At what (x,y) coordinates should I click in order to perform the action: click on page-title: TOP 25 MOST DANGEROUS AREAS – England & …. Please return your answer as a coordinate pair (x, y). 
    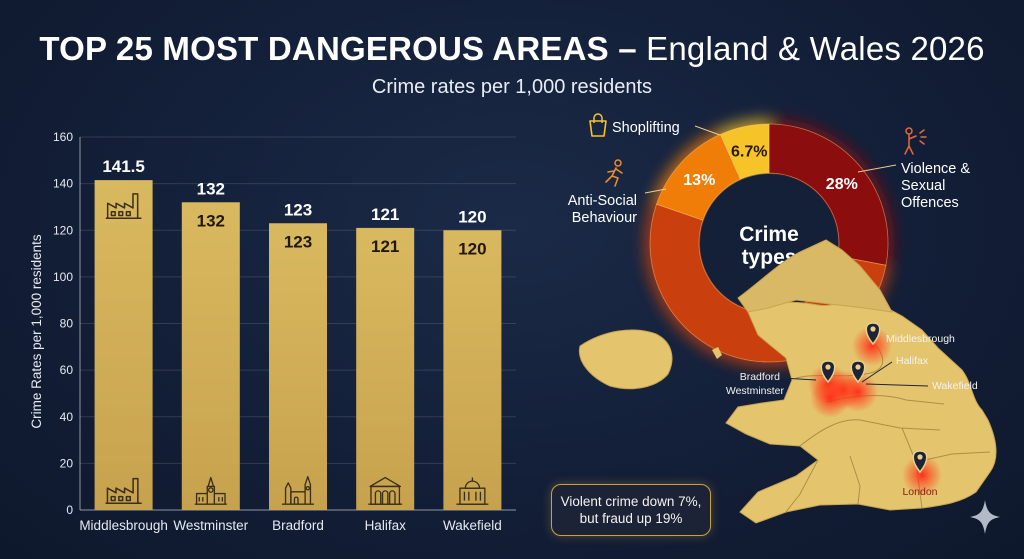
    Looking at the image, I should click on (512, 49).